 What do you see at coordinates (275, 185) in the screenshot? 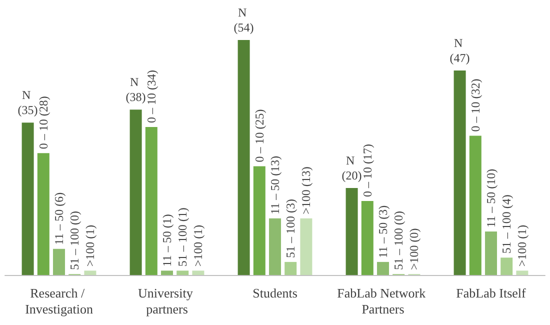
I see `data-label: 11 – 50 (13)` at bounding box center [275, 185].